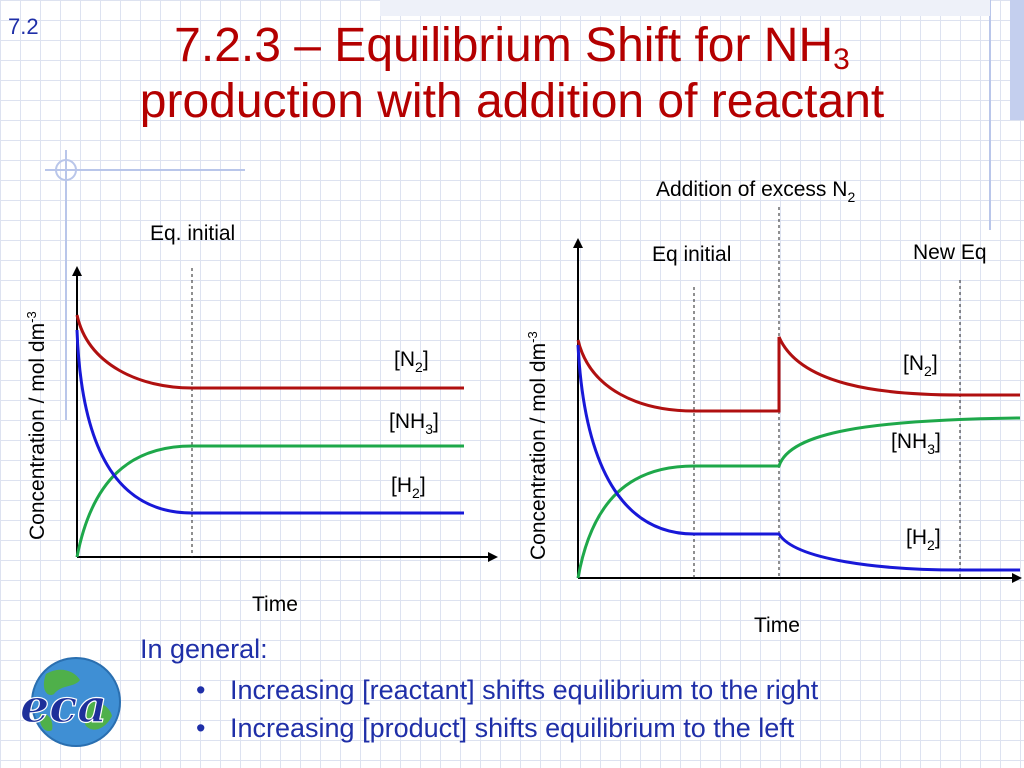 The image size is (1024, 768). Describe the element at coordinates (204, 649) in the screenshot. I see `summary-heading: In general:` at that location.